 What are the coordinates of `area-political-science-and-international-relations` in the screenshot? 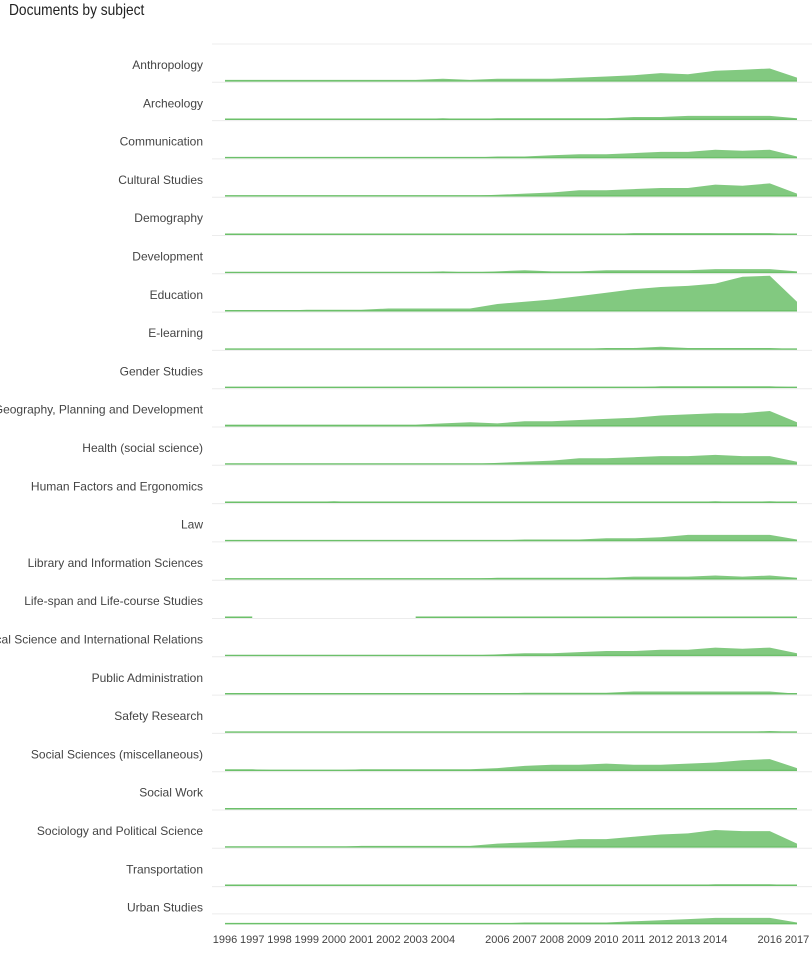 It's located at (511, 651).